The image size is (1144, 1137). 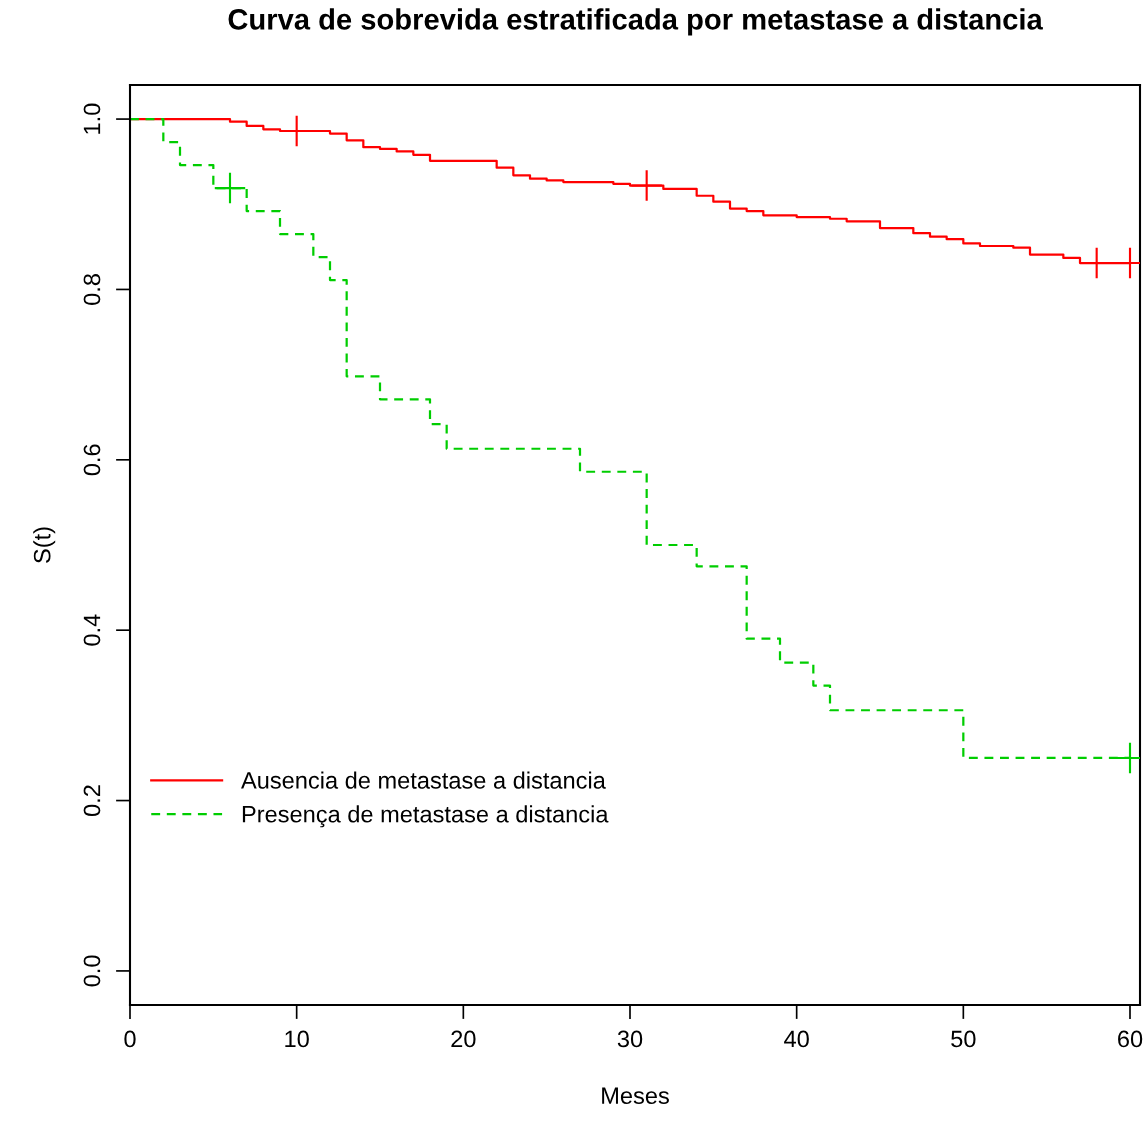 What do you see at coordinates (92, 118) in the screenshot?
I see `y-tick-label: 1.0` at bounding box center [92, 118].